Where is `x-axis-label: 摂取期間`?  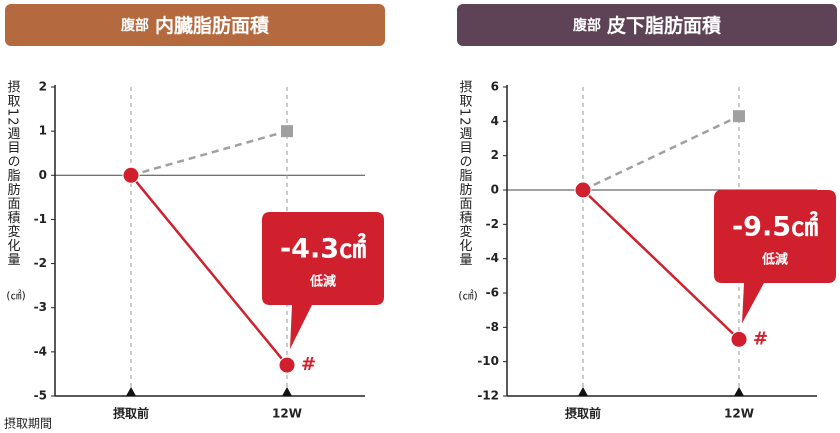 x-axis-label: 摂取期間 is located at coordinates (28, 423).